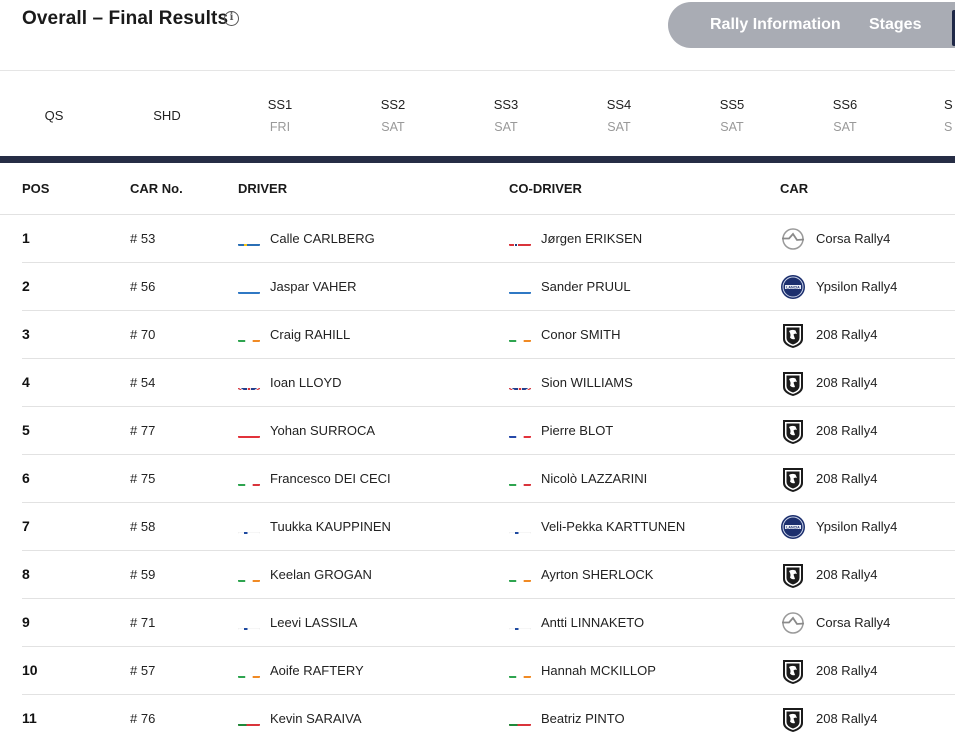 This screenshot has width=955, height=737. Describe the element at coordinates (393, 115) in the screenshot. I see `stage-column-3: SS2 SAT` at that location.